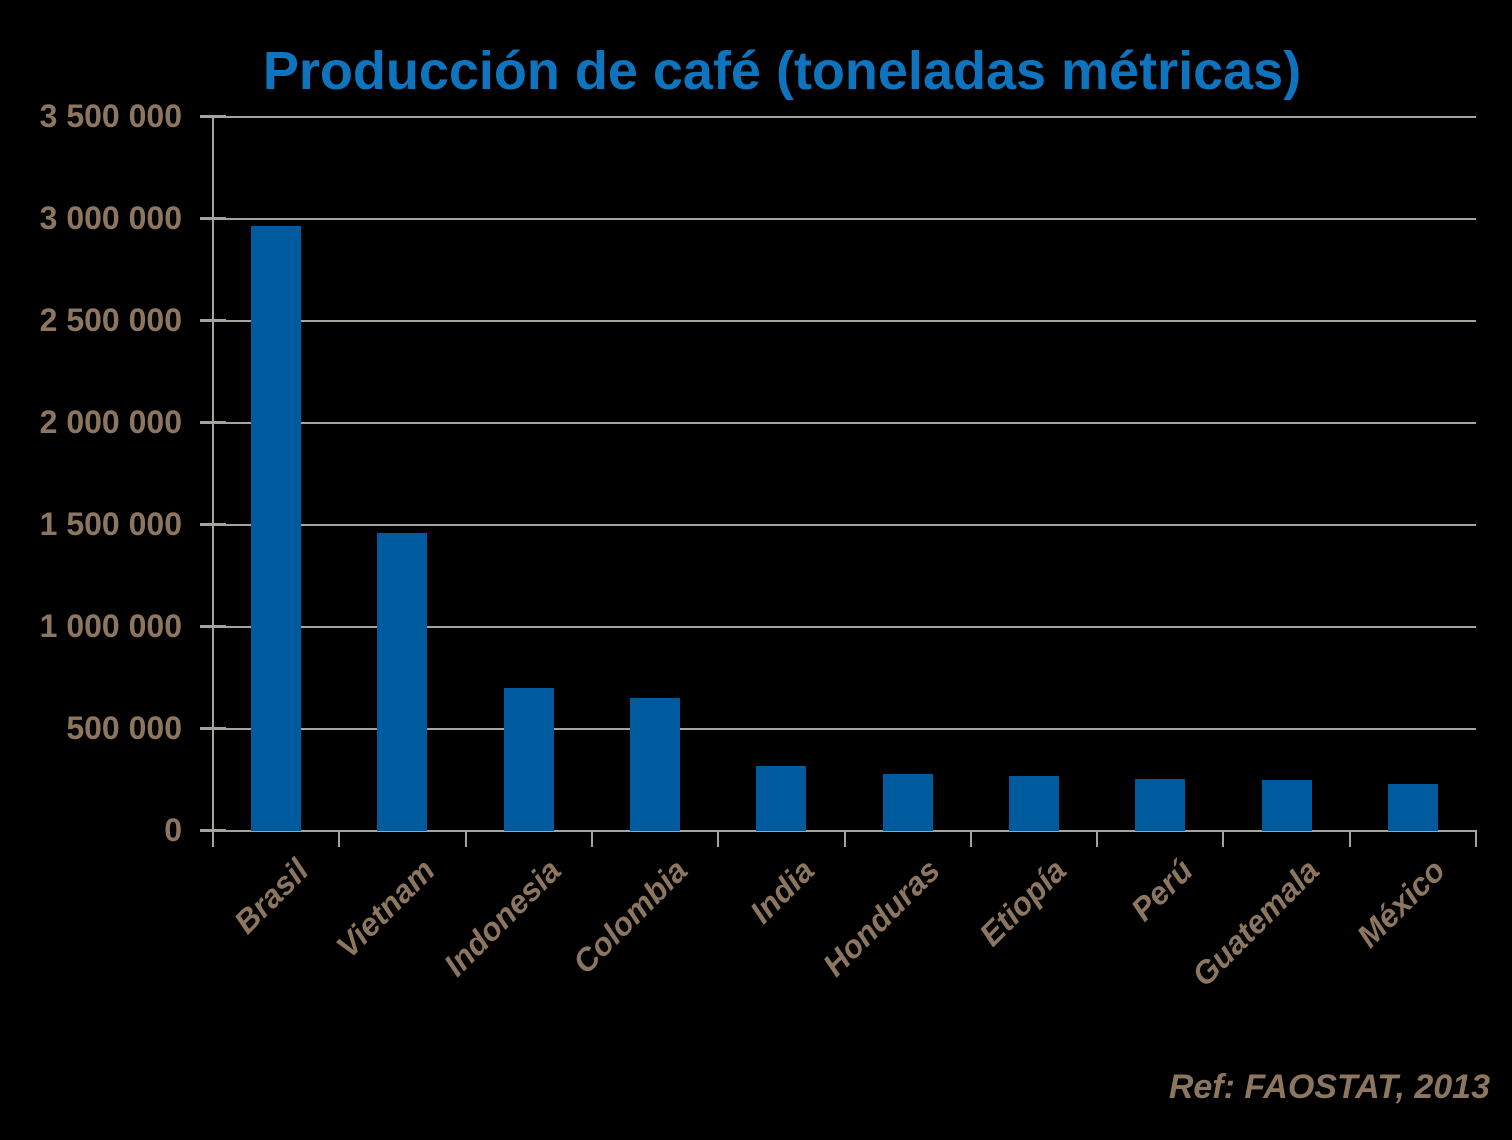 The width and height of the screenshot is (1512, 1140). What do you see at coordinates (781, 891) in the screenshot?
I see `x-axis-label-india: India` at bounding box center [781, 891].